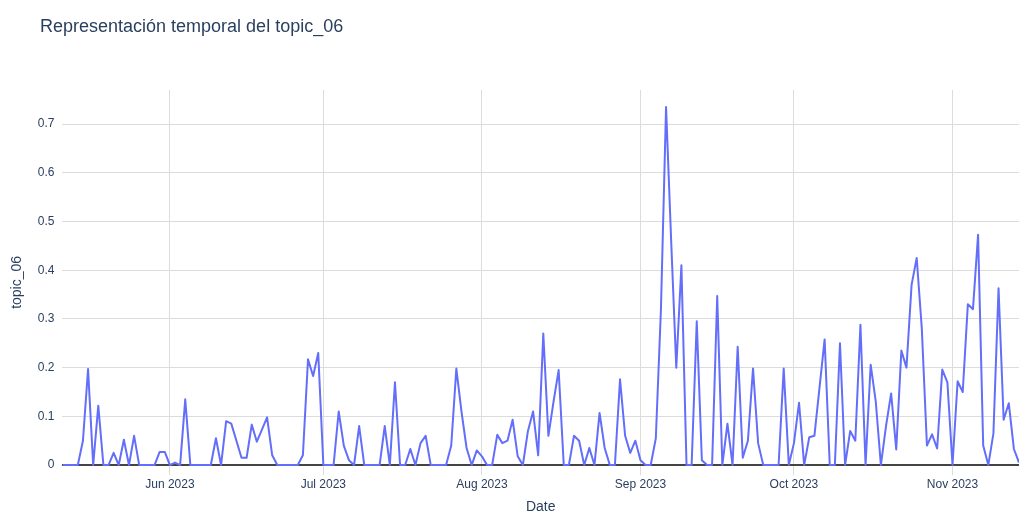 This screenshot has height=520, width=1019. What do you see at coordinates (46, 318) in the screenshot?
I see `y-tick-label: 0.3` at bounding box center [46, 318].